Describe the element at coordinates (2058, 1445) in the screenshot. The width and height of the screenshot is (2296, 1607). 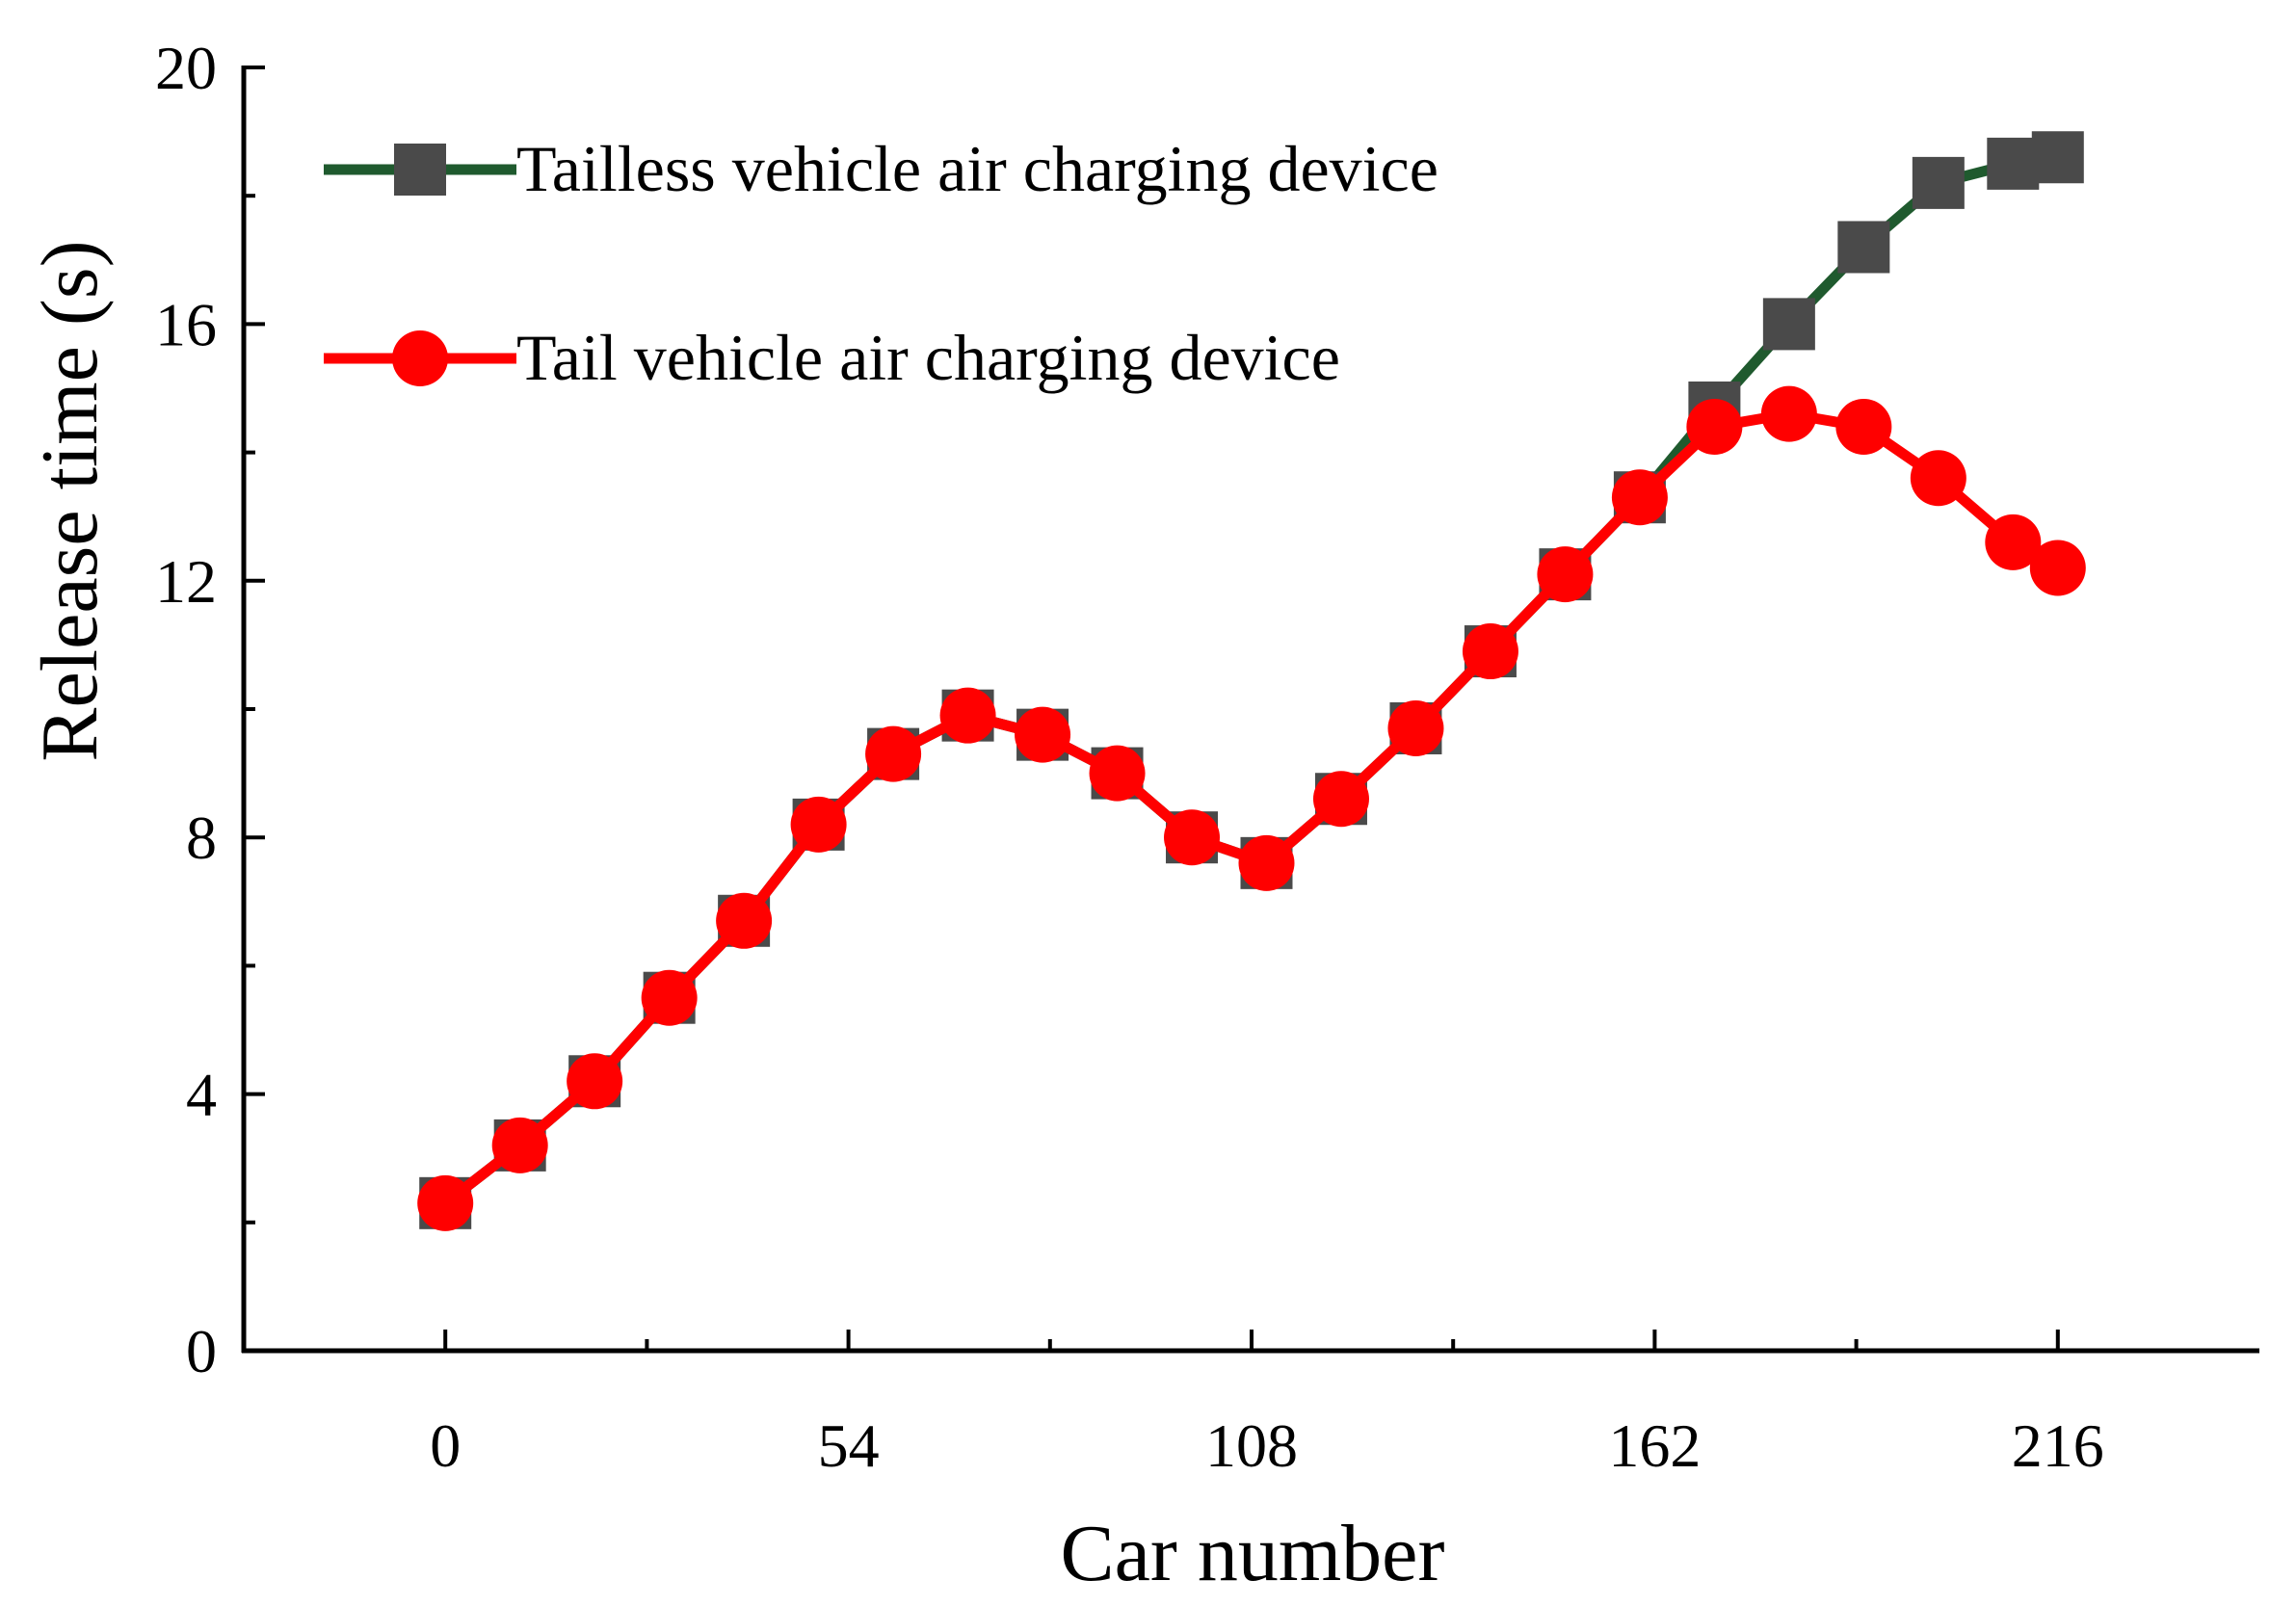
I see `x-tick-label: 216` at that location.